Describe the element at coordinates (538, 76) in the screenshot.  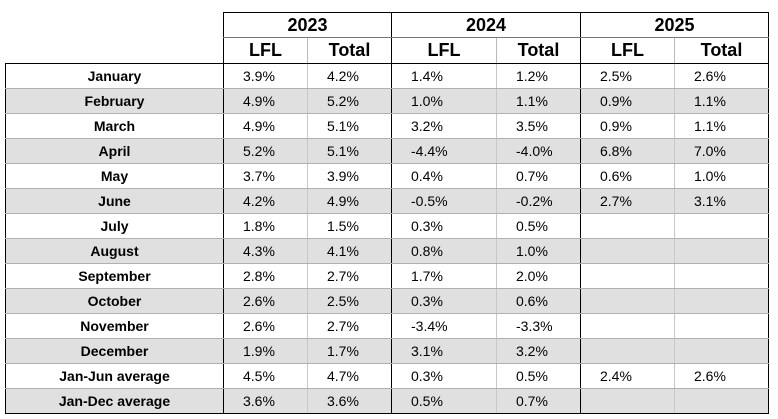
I see `value-cell: 1.2%` at that location.